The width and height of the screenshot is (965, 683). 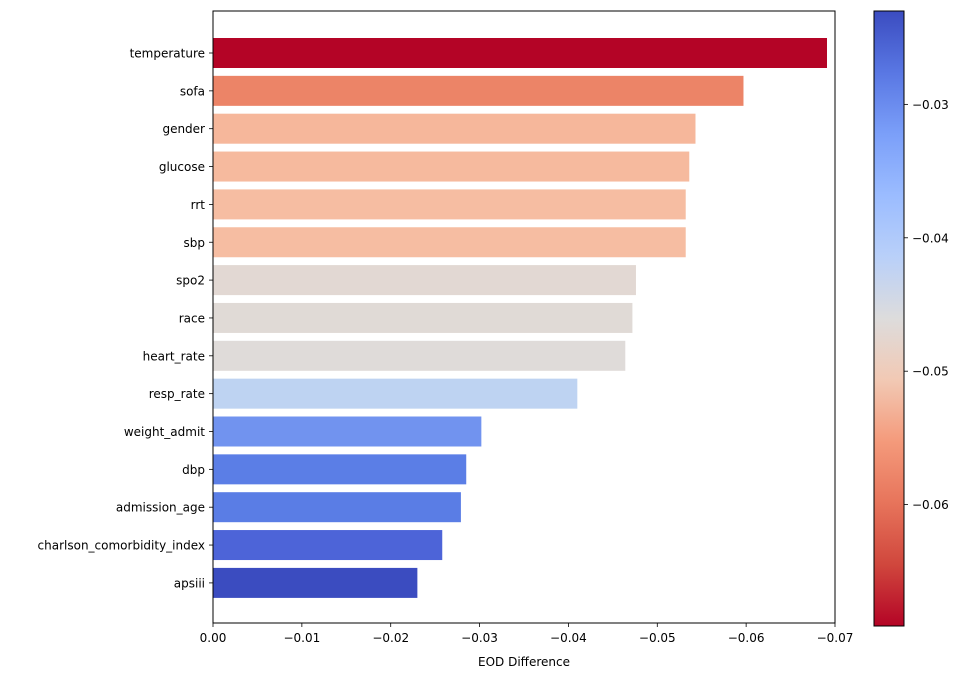 I want to click on x-tick-label: −0.03, so click(x=479, y=638).